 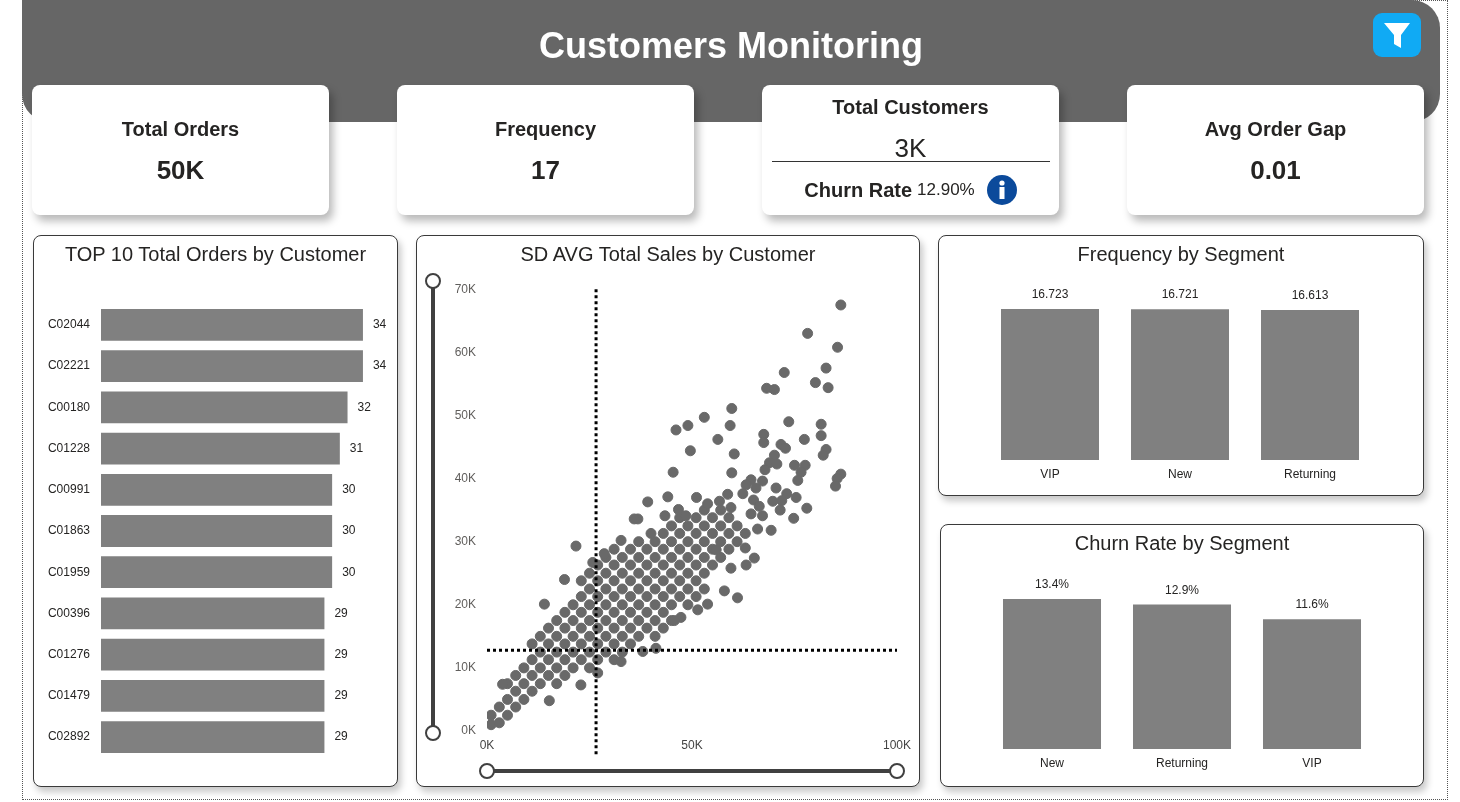 What do you see at coordinates (1052, 584) in the screenshot?
I see `data-label: 13.4%` at bounding box center [1052, 584].